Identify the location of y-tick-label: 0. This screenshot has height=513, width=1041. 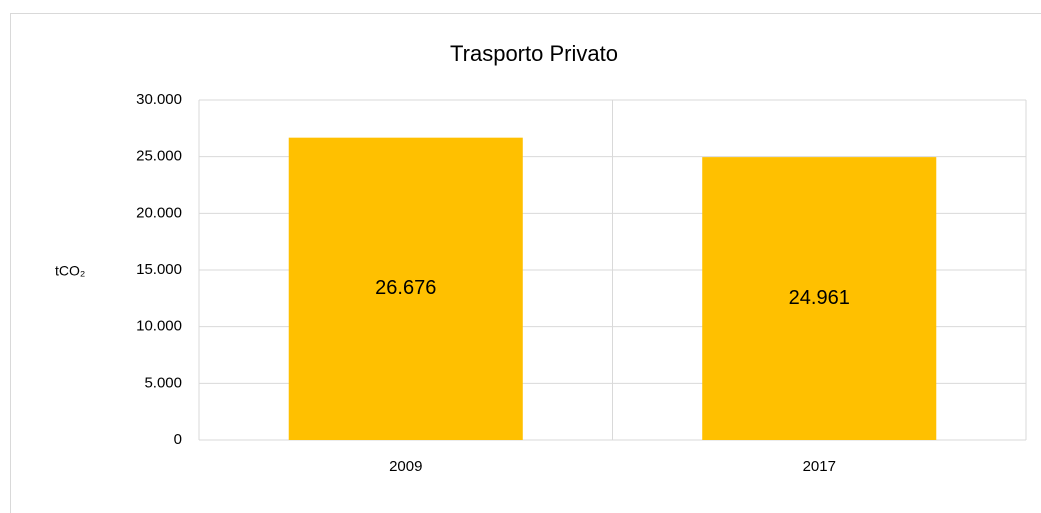
(178, 439).